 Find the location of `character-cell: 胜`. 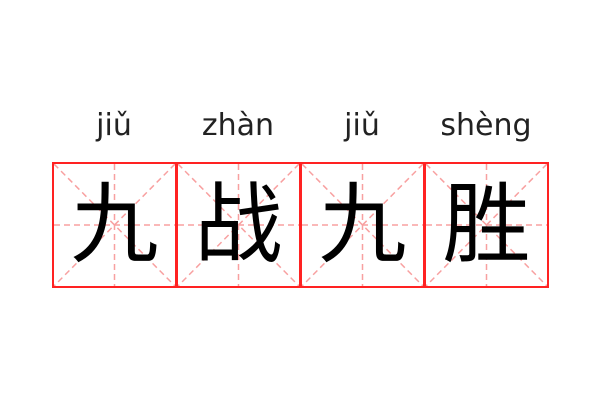

character-cell: 胜 is located at coordinates (486, 225).